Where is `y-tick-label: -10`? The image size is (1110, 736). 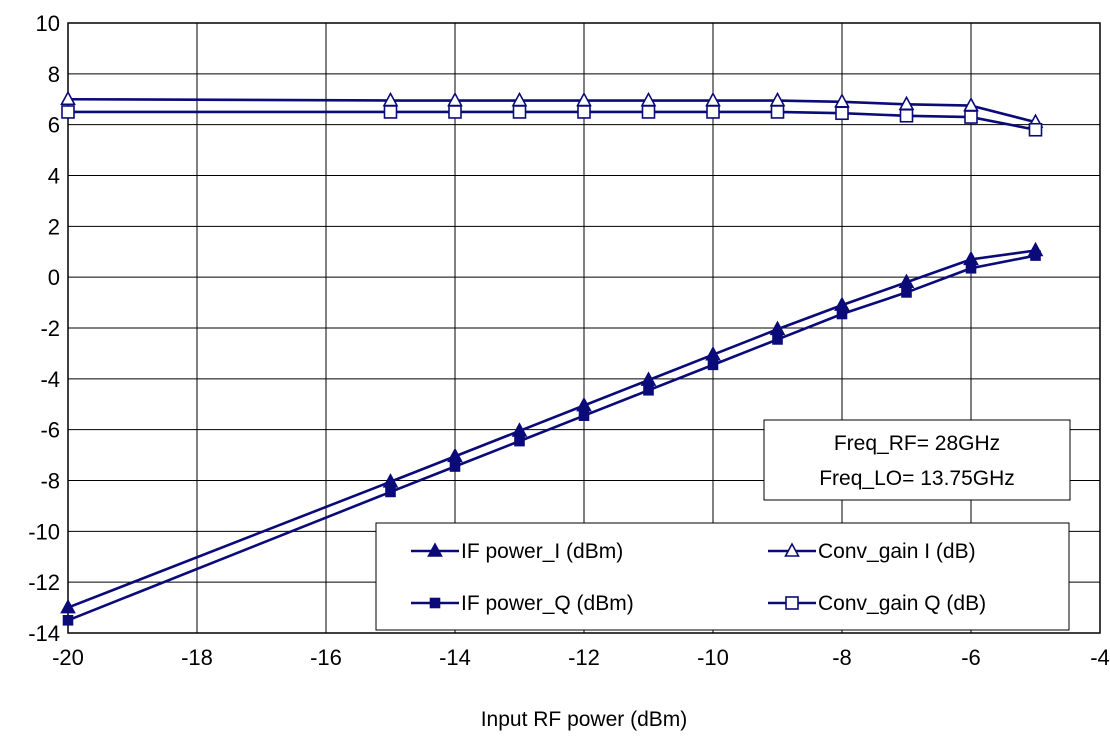 y-tick-label: -10 is located at coordinates (44, 531).